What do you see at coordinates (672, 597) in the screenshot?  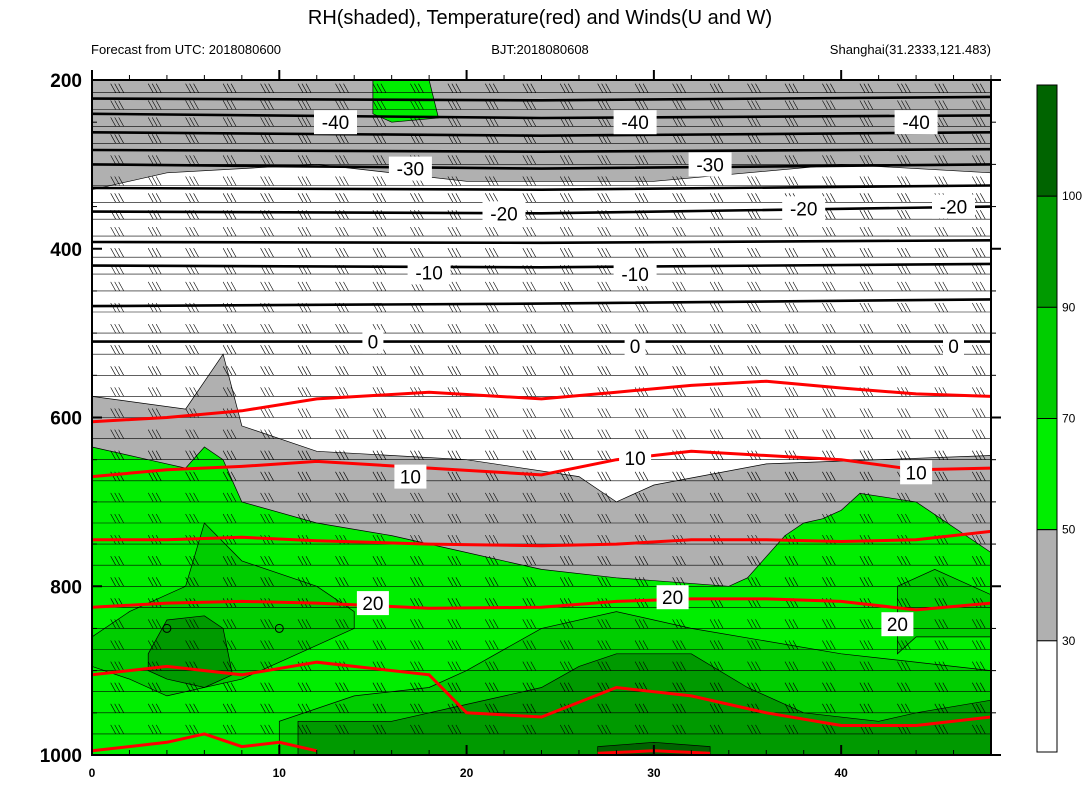 I see `contour-label: 20` at bounding box center [672, 597].